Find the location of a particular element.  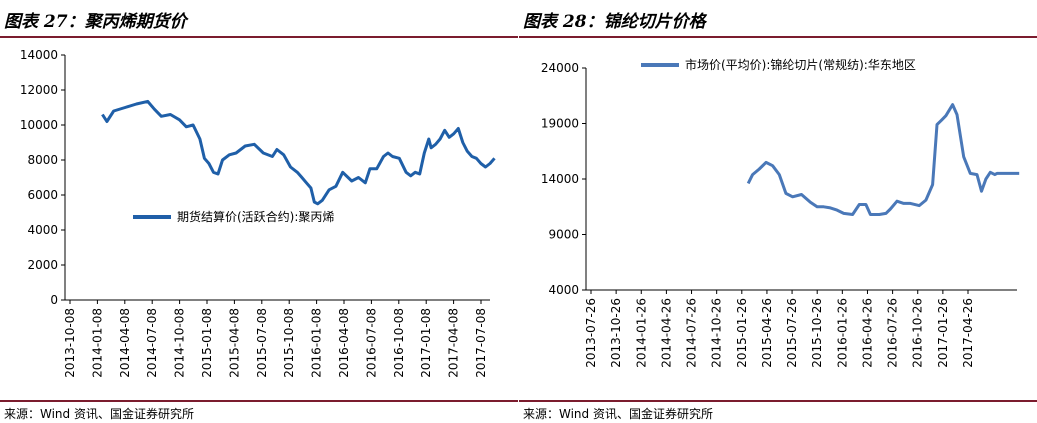

x-tick-label: 2013-10-08 is located at coordinates (70, 343).